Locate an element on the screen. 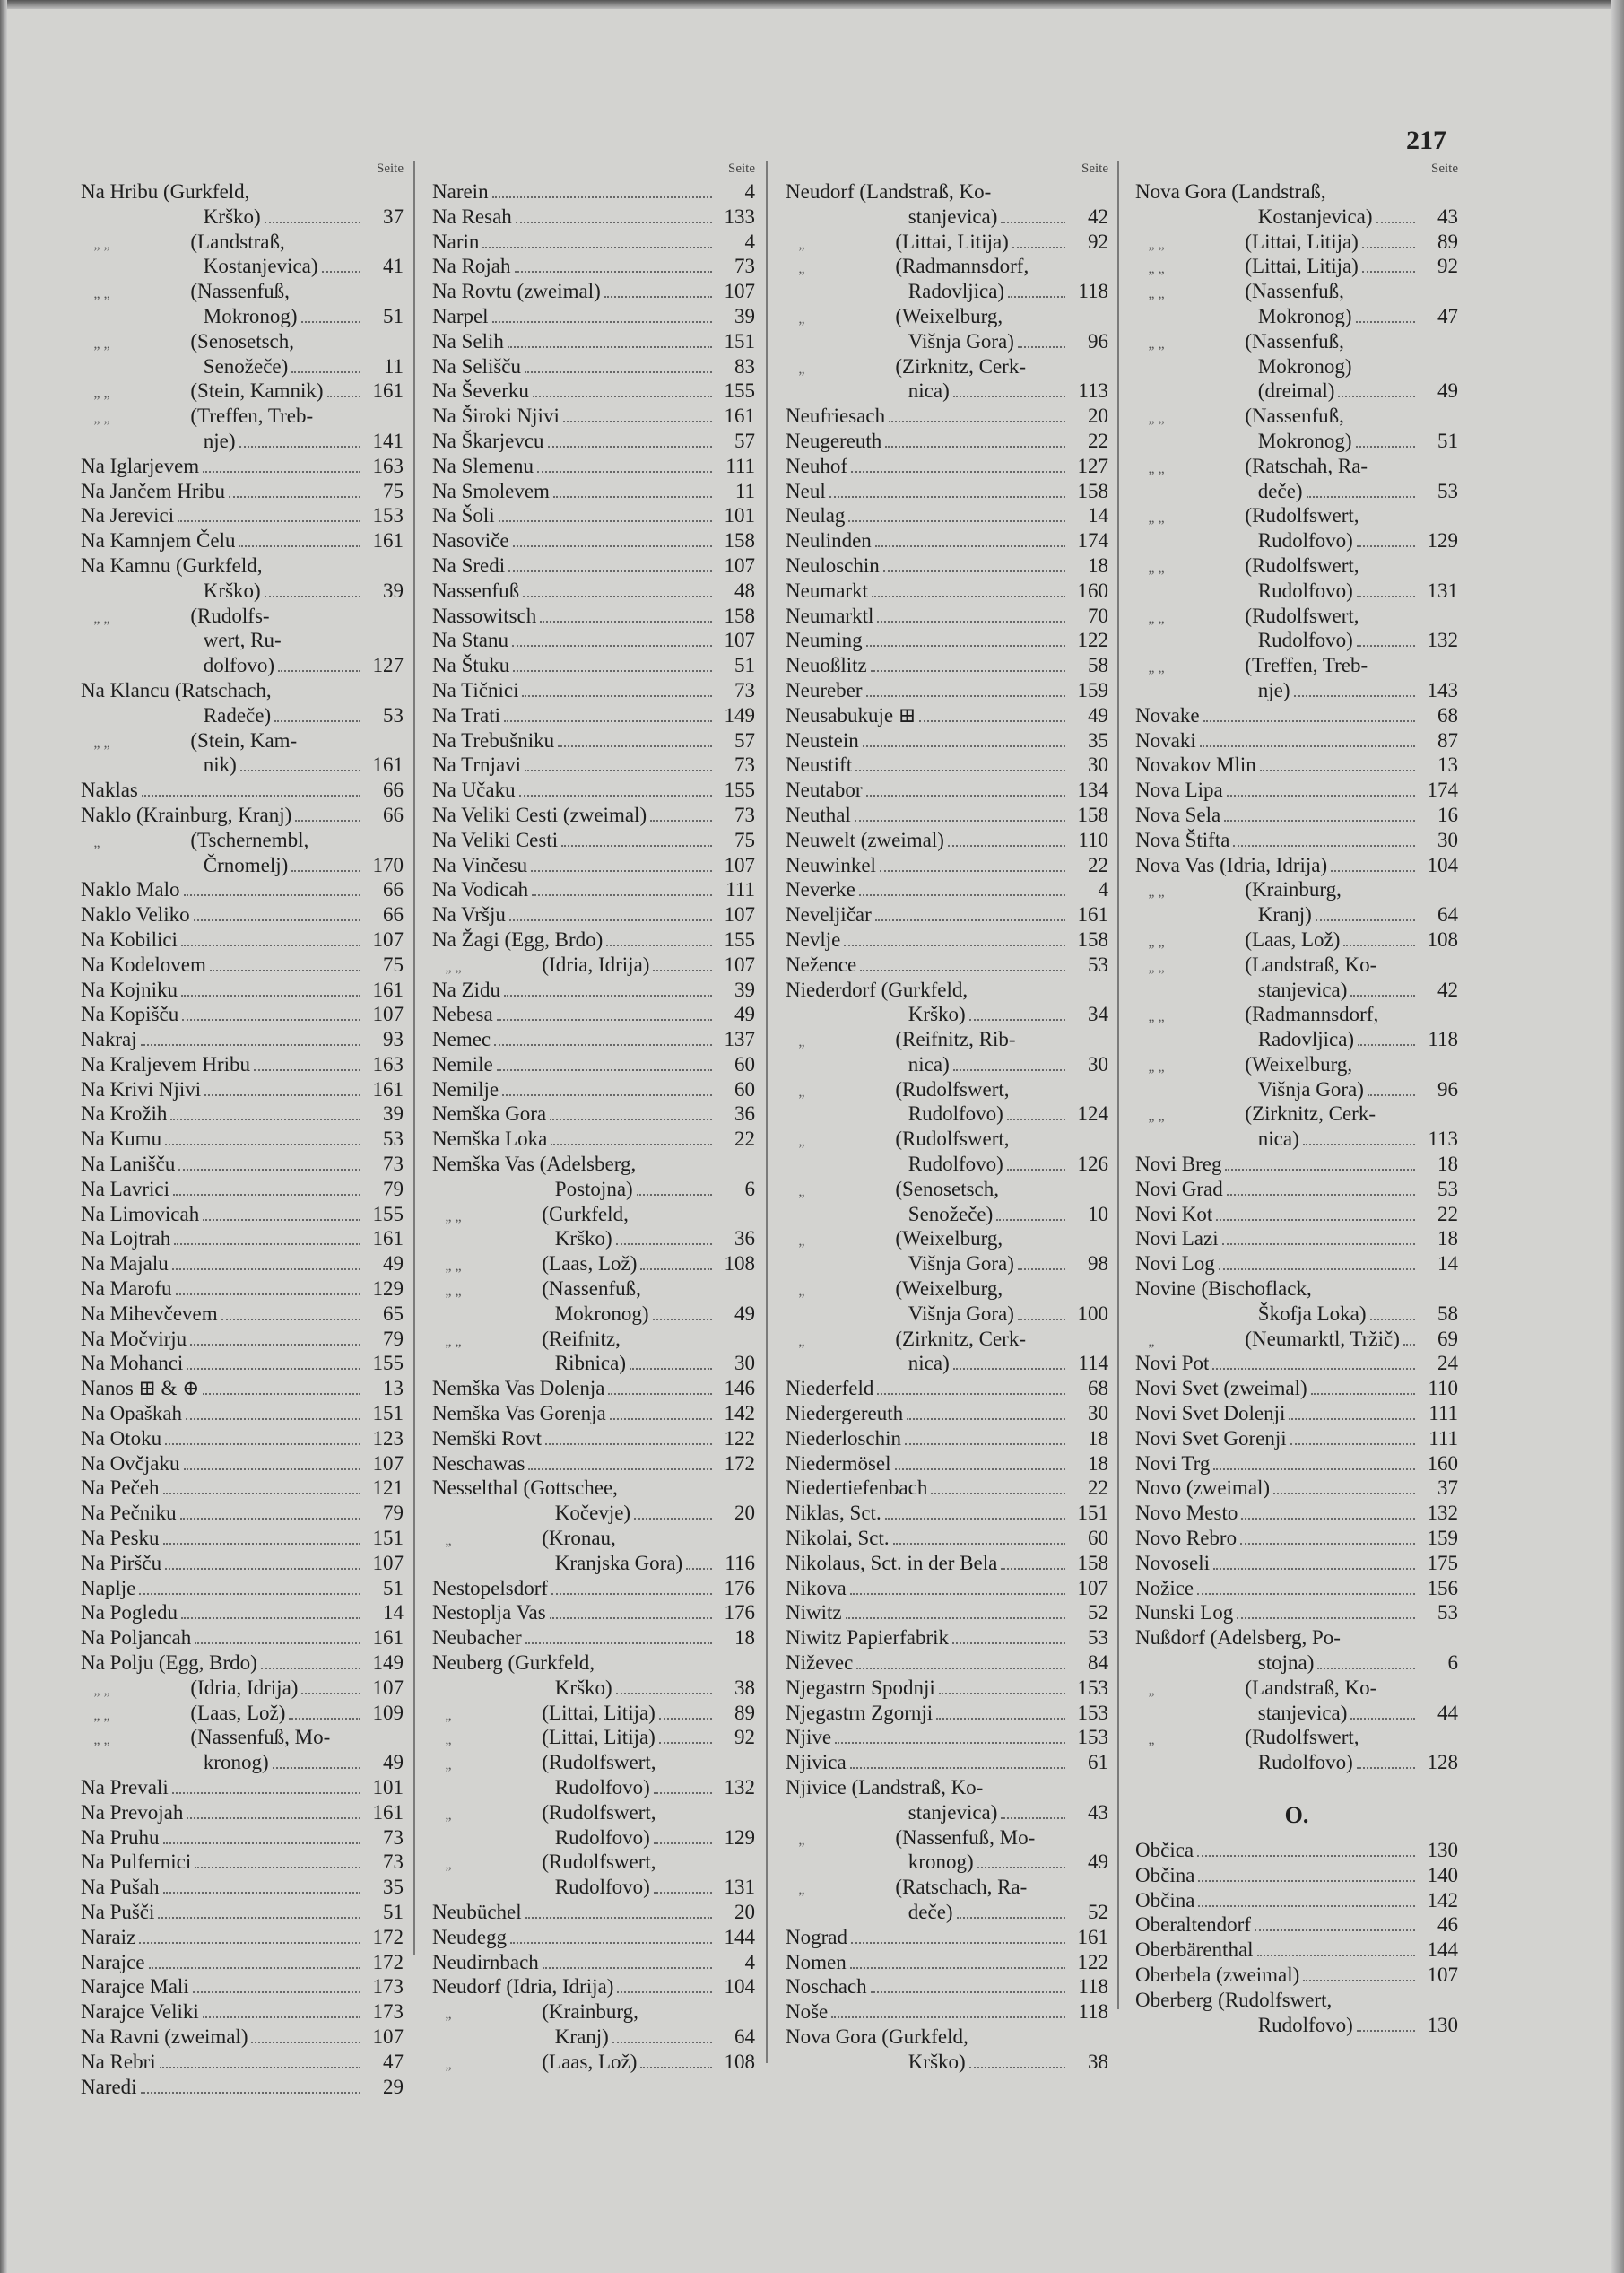 The height and width of the screenshot is (2273, 1624). index-entry: Nožice 156 is located at coordinates (1296, 1588).